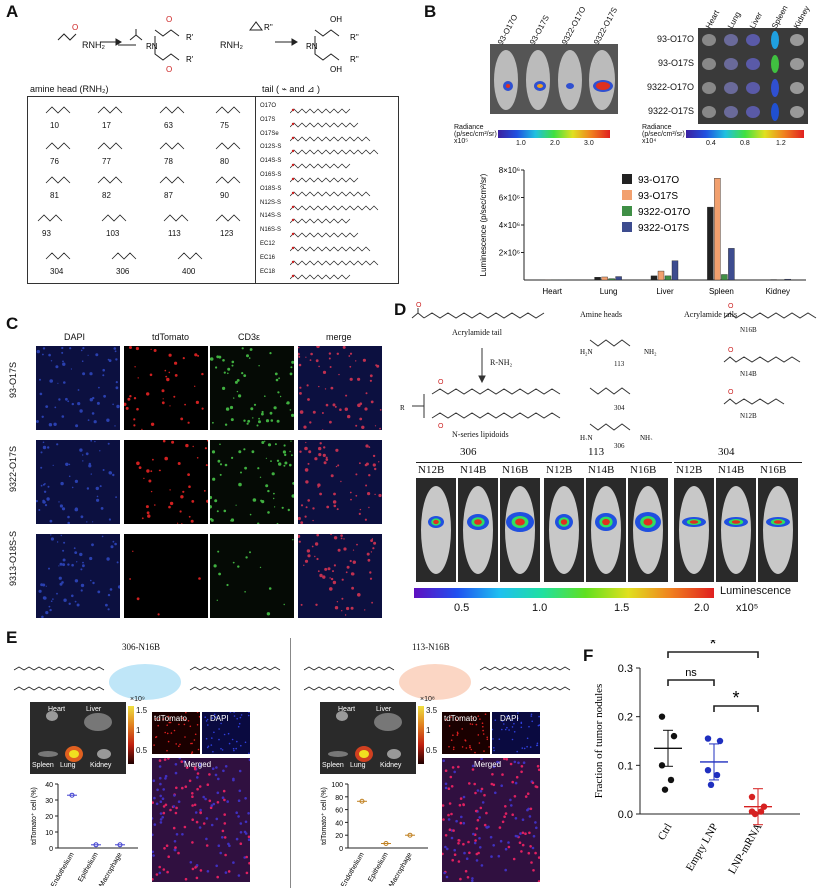  I want to click on organ-image-grid, so click(753, 76).